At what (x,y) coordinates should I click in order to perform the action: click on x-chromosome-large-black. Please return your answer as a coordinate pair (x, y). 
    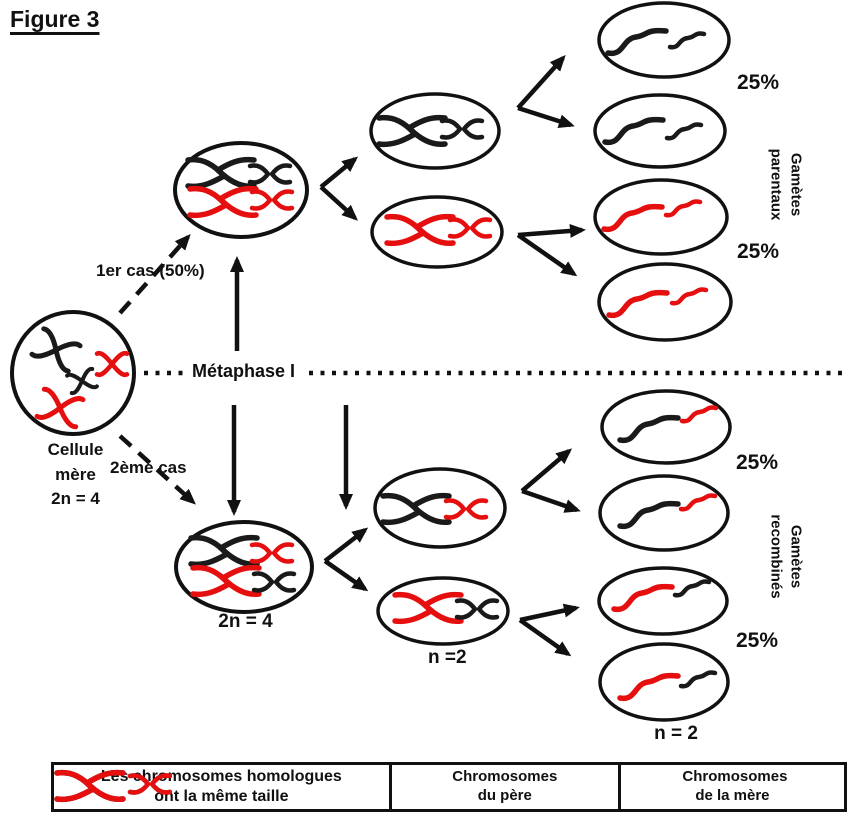
    Looking at the image, I should click on (56, 350).